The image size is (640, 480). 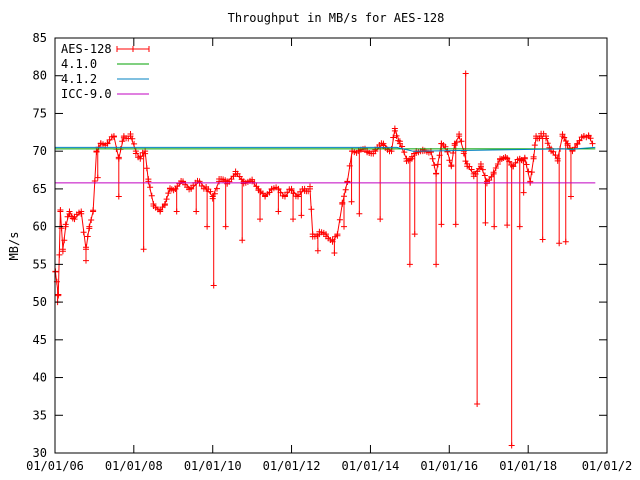 What do you see at coordinates (371, 466) in the screenshot?
I see `x-tick-label: 01/01/14` at bounding box center [371, 466].